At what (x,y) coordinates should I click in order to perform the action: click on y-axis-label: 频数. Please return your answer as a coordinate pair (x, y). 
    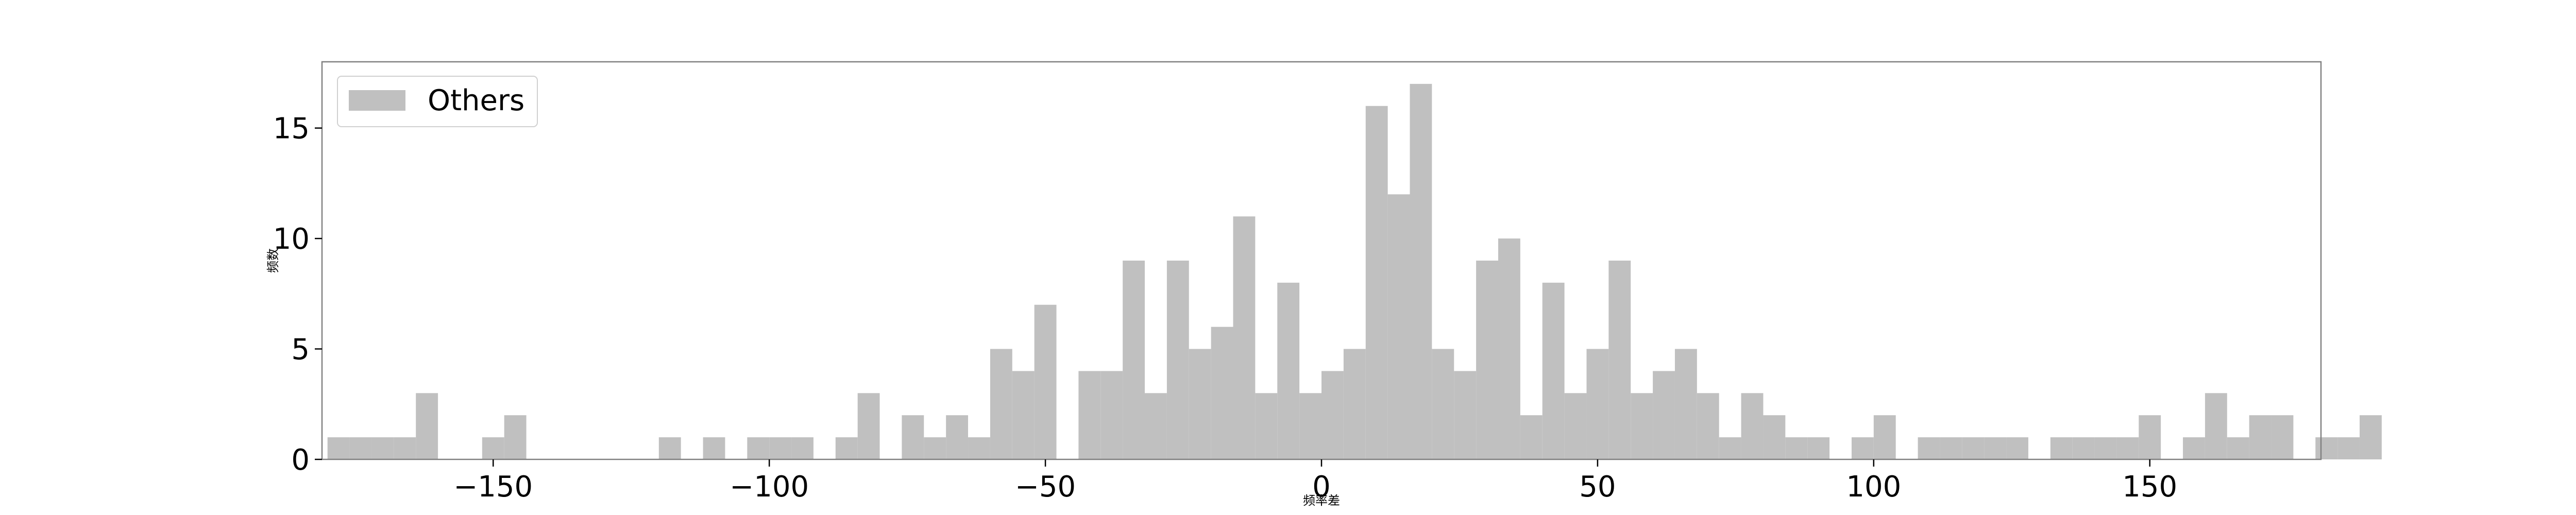
    Looking at the image, I should click on (273, 260).